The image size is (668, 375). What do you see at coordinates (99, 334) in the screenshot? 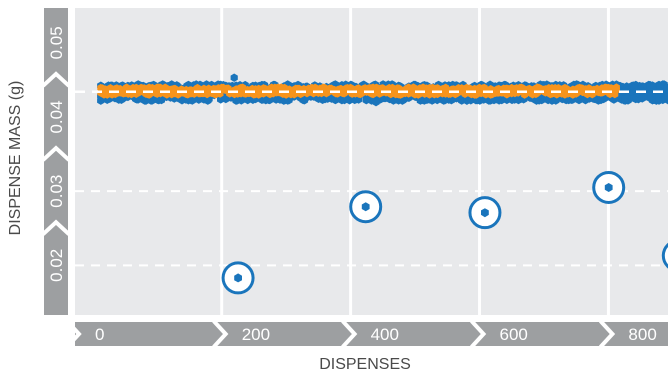
I see `x-tick-label: 0` at bounding box center [99, 334].